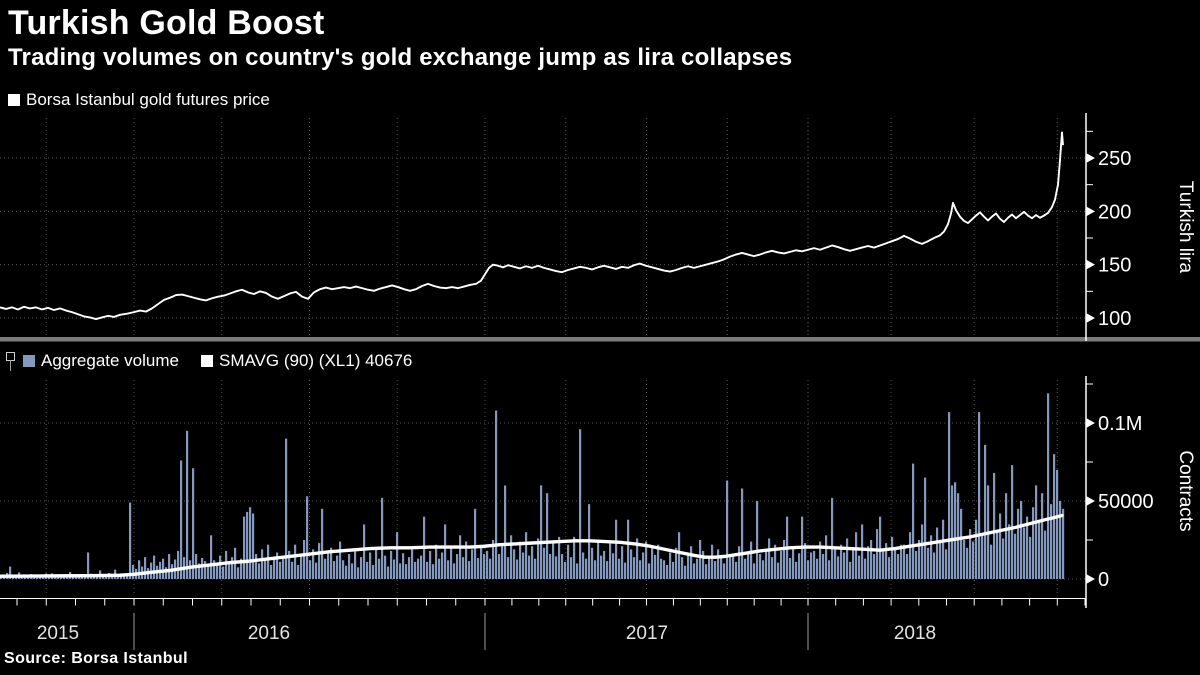 The height and width of the screenshot is (675, 1200). What do you see at coordinates (14, 100) in the screenshot?
I see `price-legend-swatch-icon` at bounding box center [14, 100].